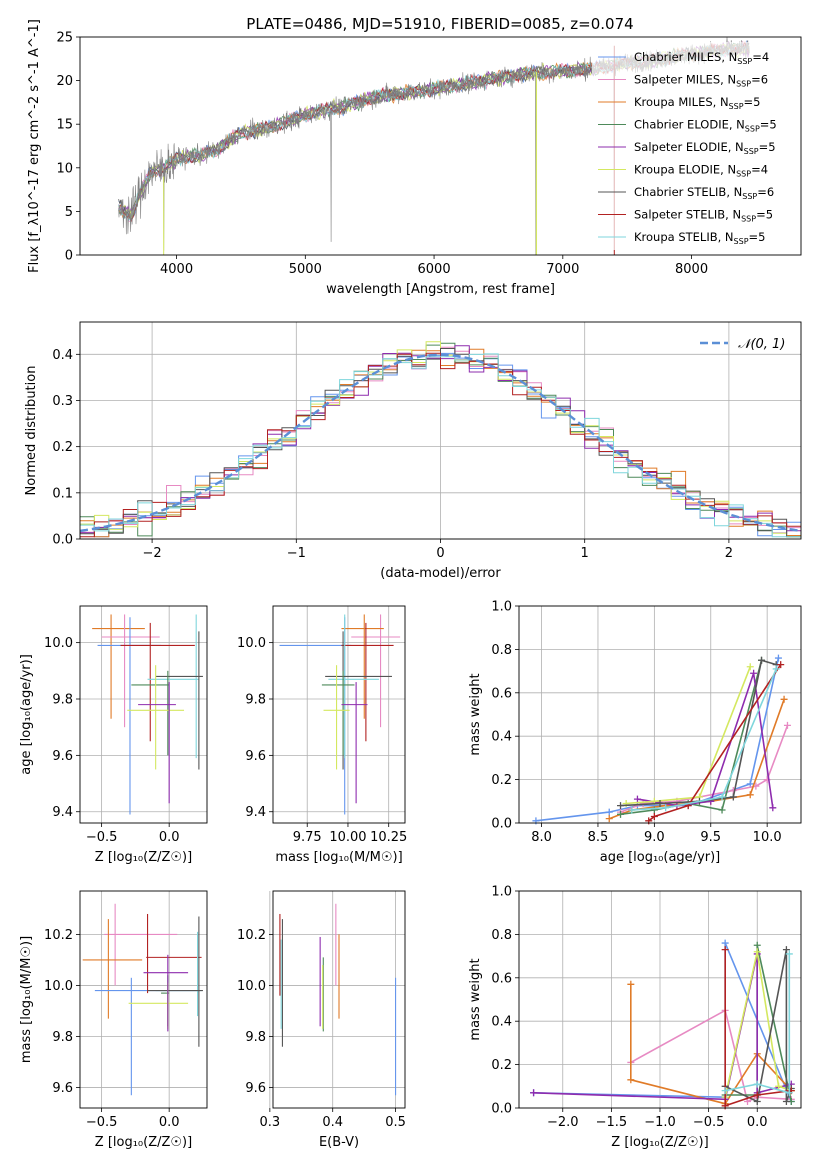 The width and height of the screenshot is (819, 1170). I want to click on x-tick-label: 9.75, so click(307, 837).